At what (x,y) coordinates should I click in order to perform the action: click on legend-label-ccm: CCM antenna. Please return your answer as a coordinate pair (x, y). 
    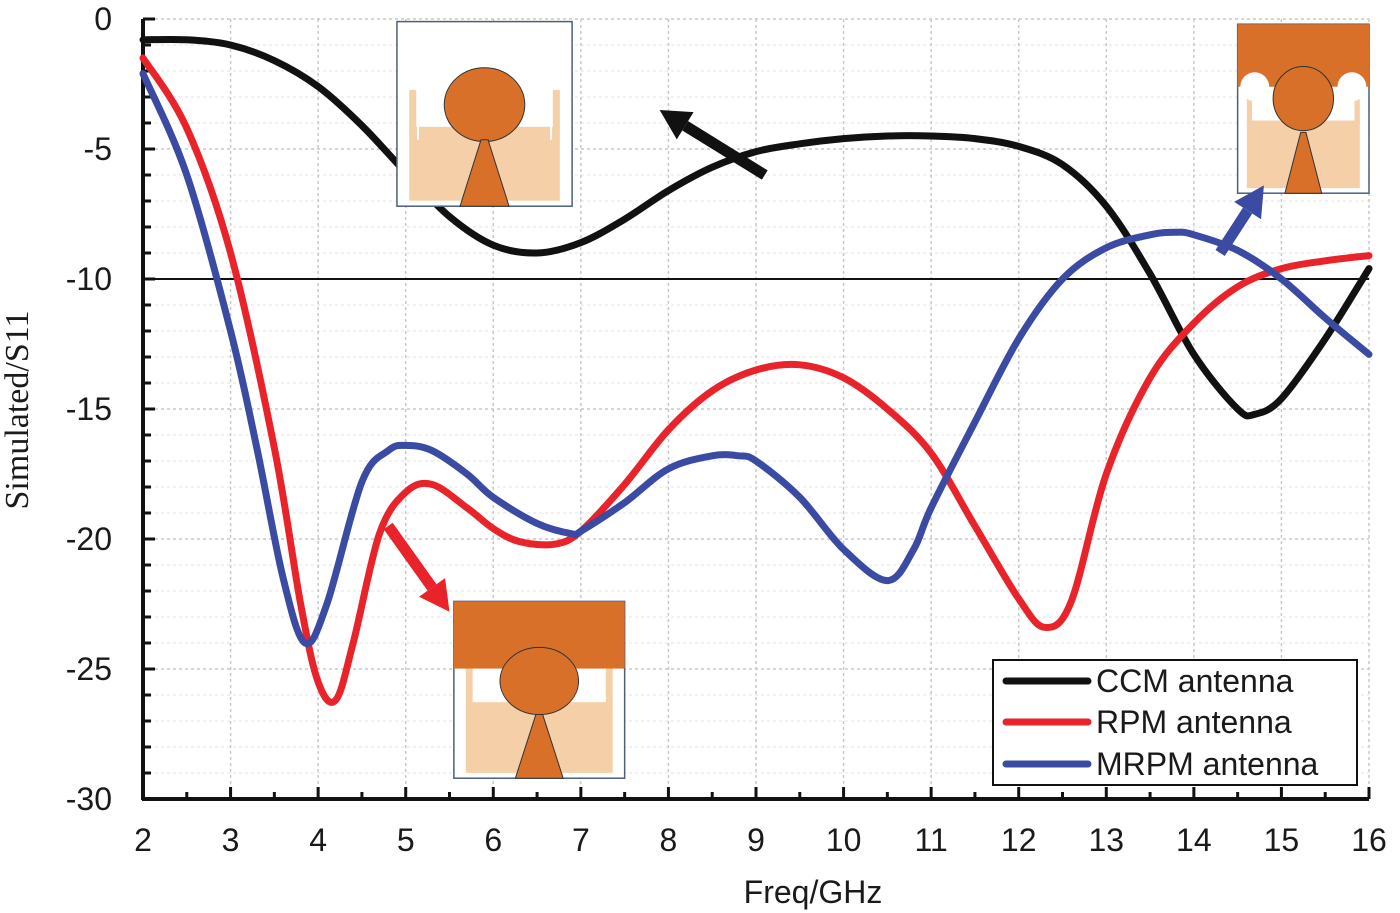
    Looking at the image, I should click on (1195, 681).